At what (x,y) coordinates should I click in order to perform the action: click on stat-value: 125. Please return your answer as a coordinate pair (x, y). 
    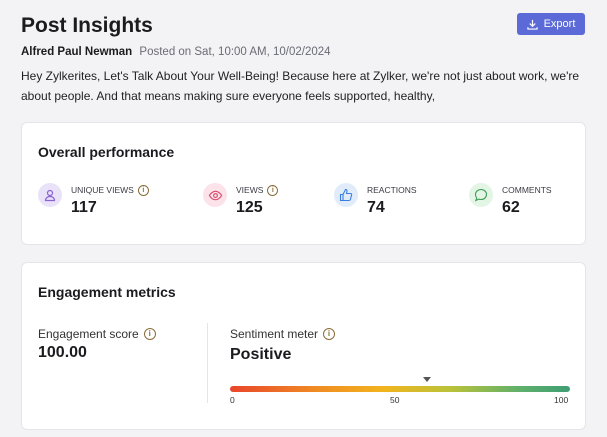
    Looking at the image, I should click on (249, 207).